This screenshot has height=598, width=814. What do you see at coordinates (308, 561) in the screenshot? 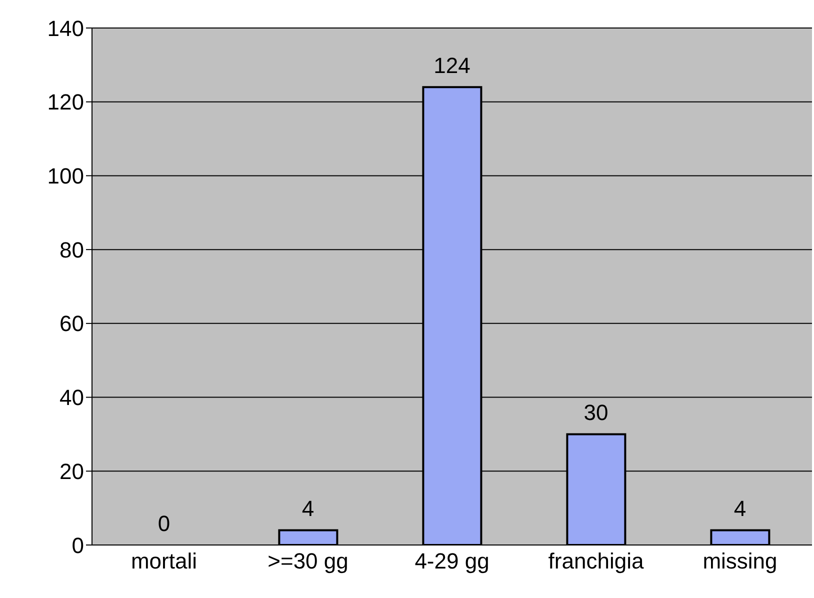
I see `x-tick-label: >=30 gg` at bounding box center [308, 561].